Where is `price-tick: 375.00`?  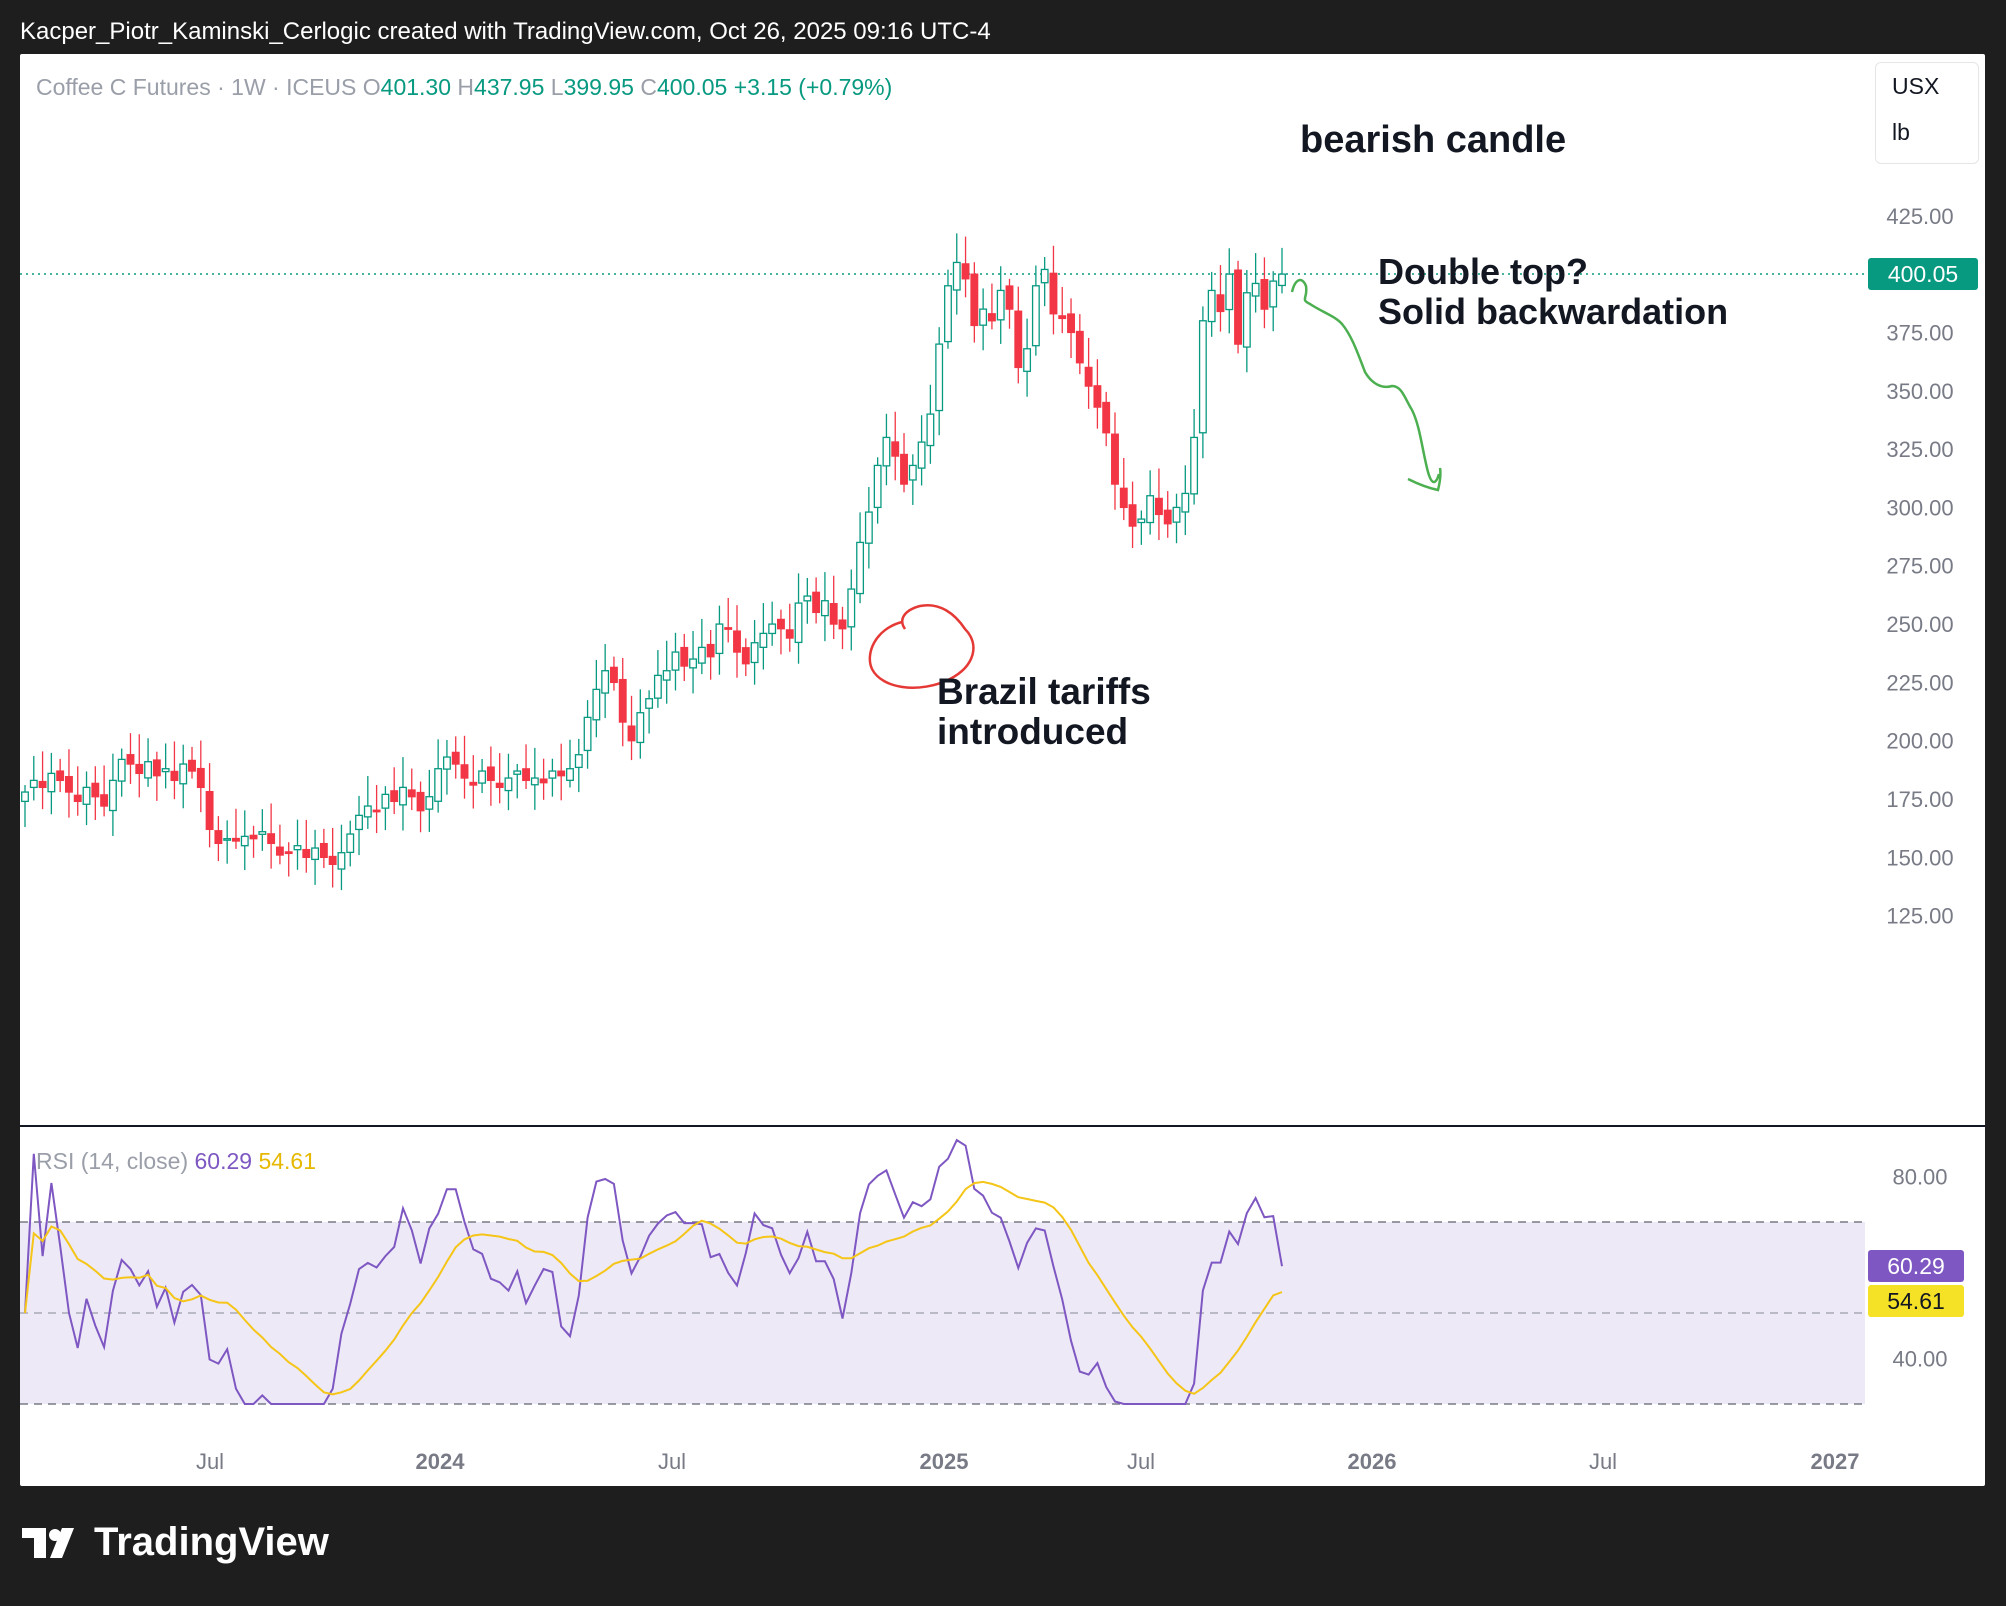 price-tick: 375.00 is located at coordinates (1919, 332).